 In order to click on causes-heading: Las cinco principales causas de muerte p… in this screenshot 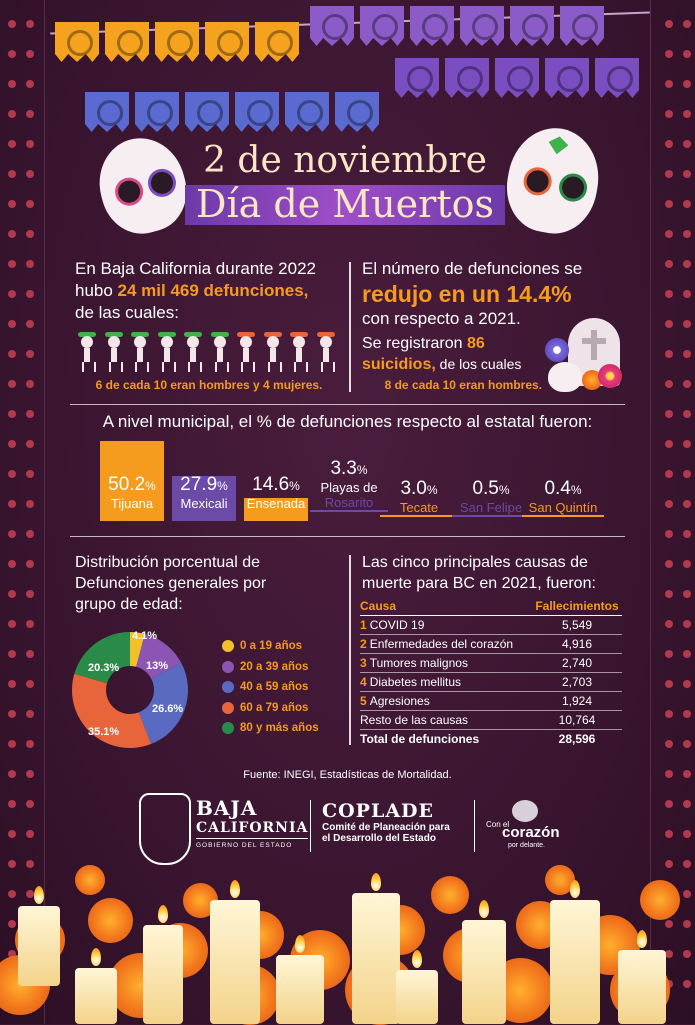, I will do `click(497, 573)`.